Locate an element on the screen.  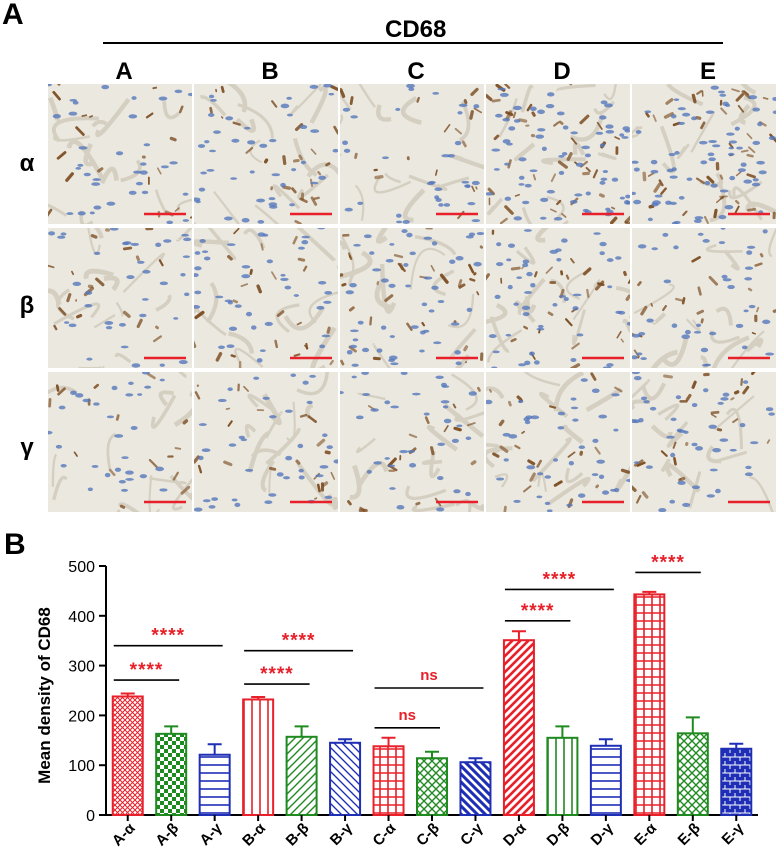
row-label-gamma: γ is located at coordinates (27, 447).